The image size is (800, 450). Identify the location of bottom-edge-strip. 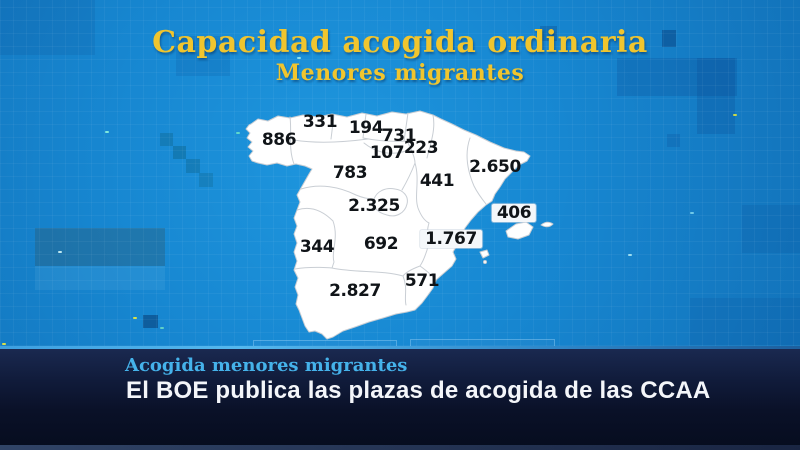
(400, 447).